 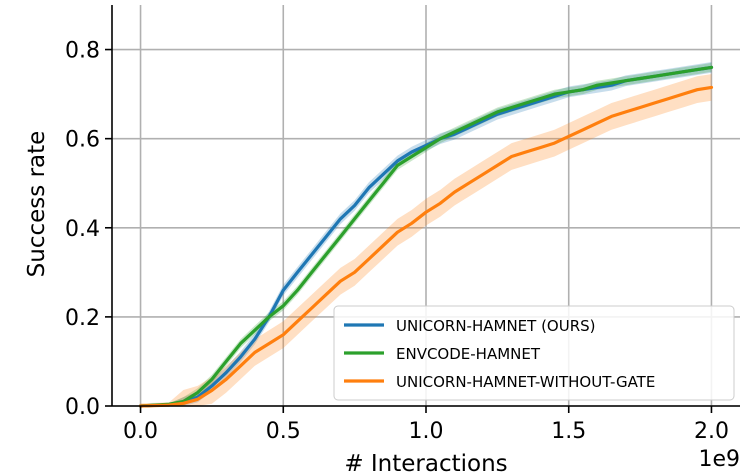 I want to click on y-tick-label: 0.2, so click(x=82, y=318).